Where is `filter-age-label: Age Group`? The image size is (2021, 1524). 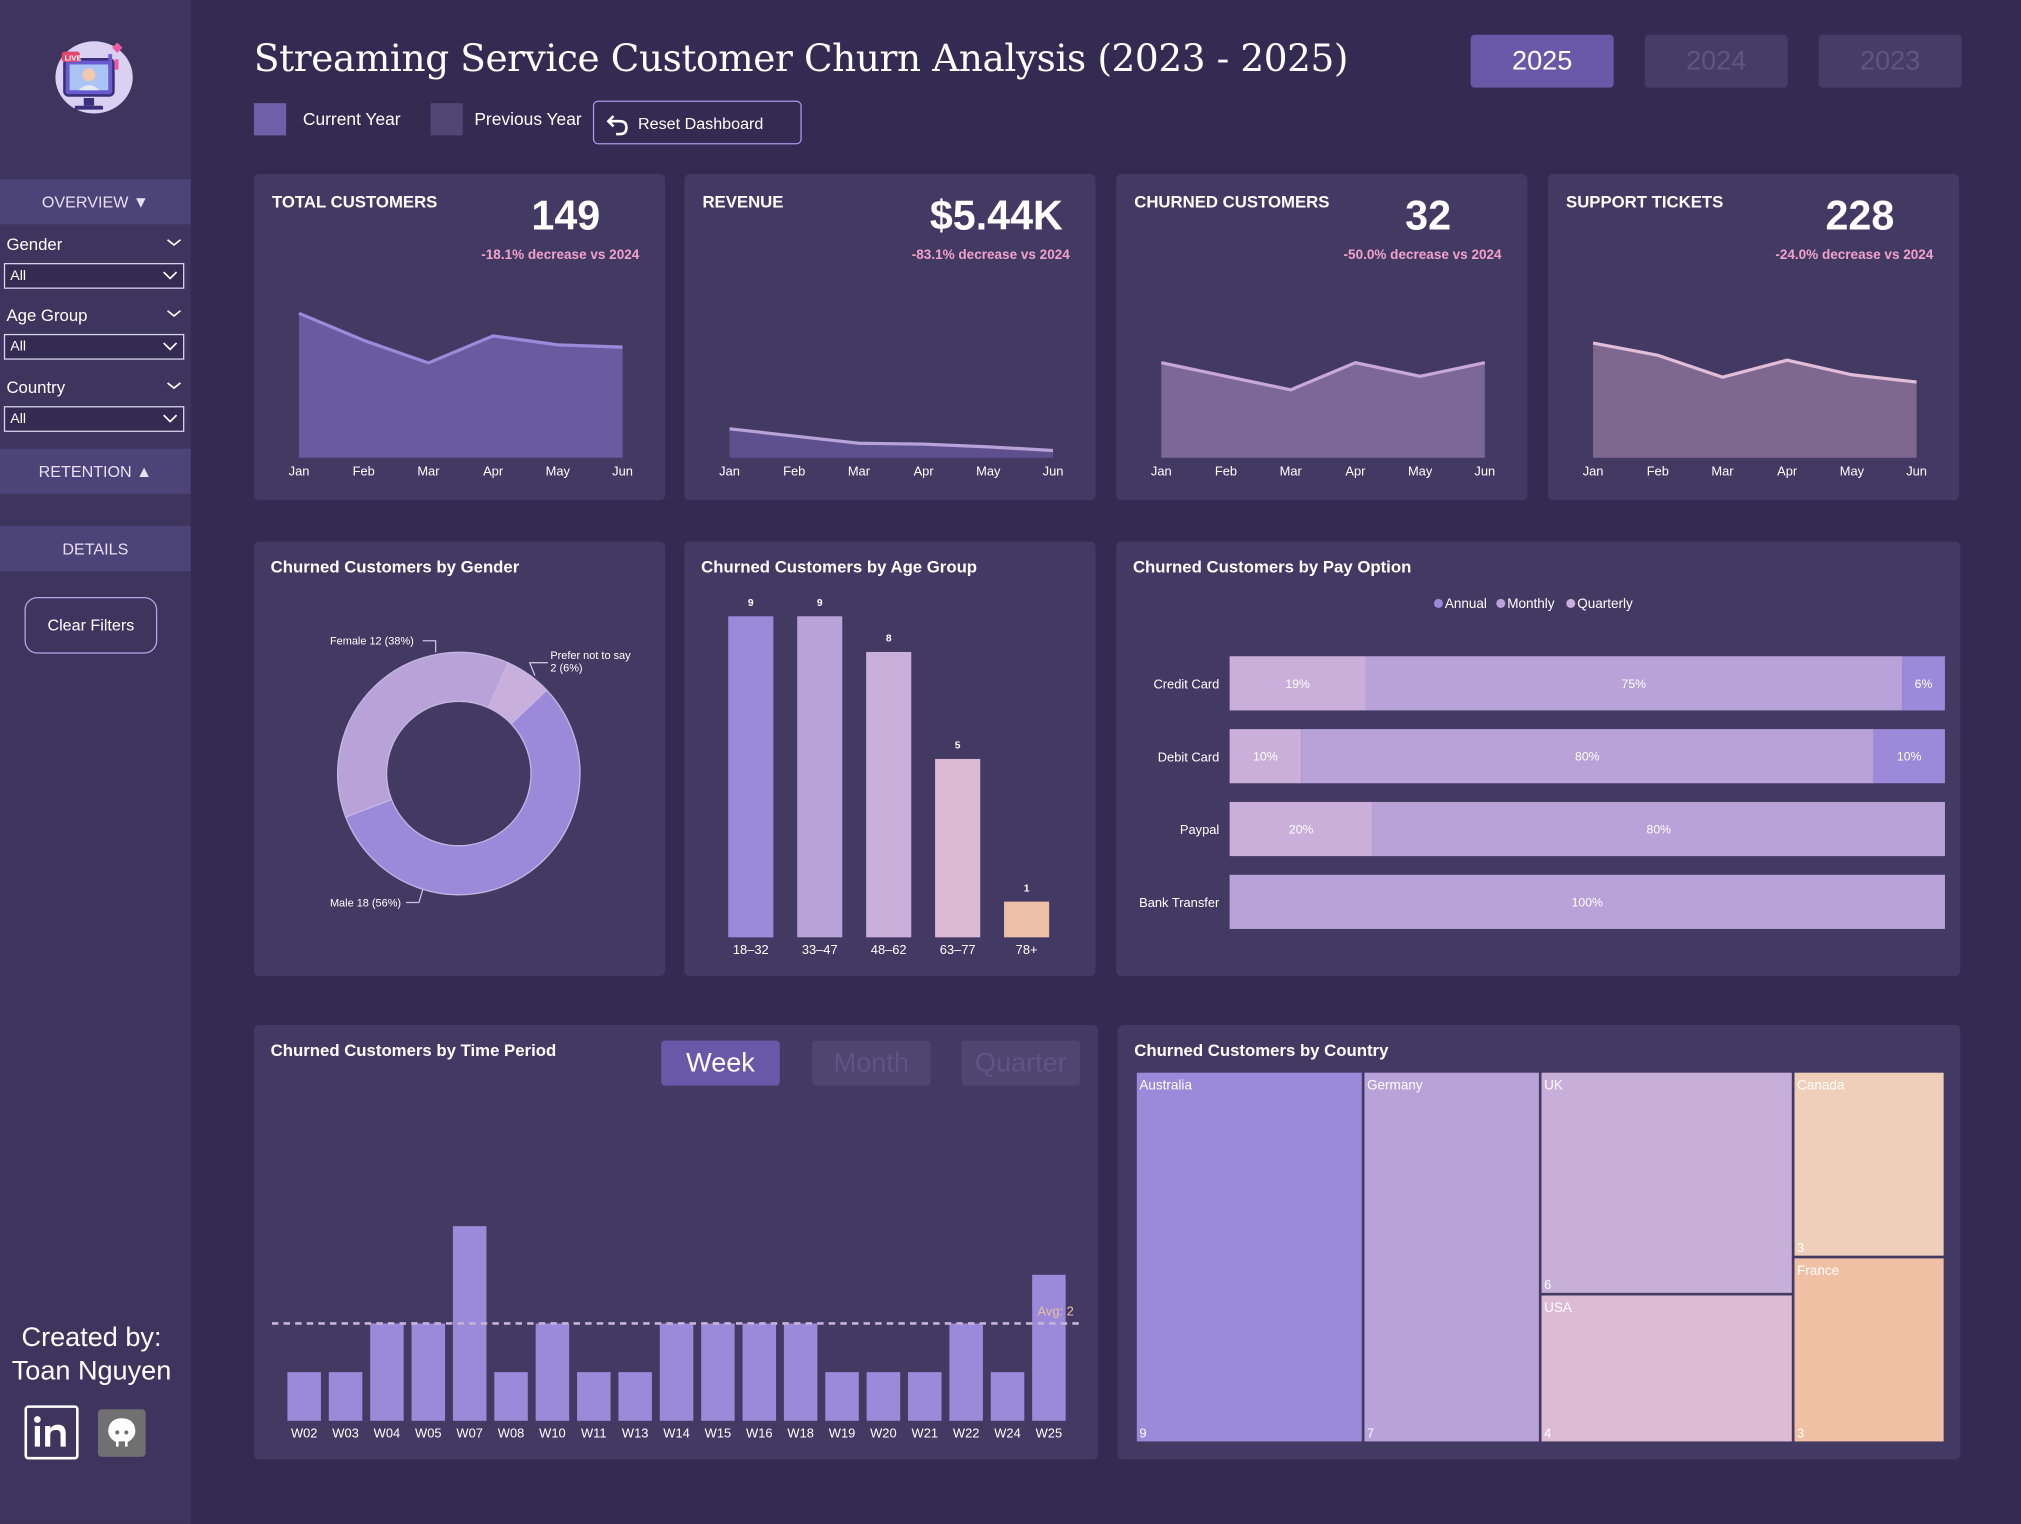 filter-age-label: Age Group is located at coordinates (47, 315).